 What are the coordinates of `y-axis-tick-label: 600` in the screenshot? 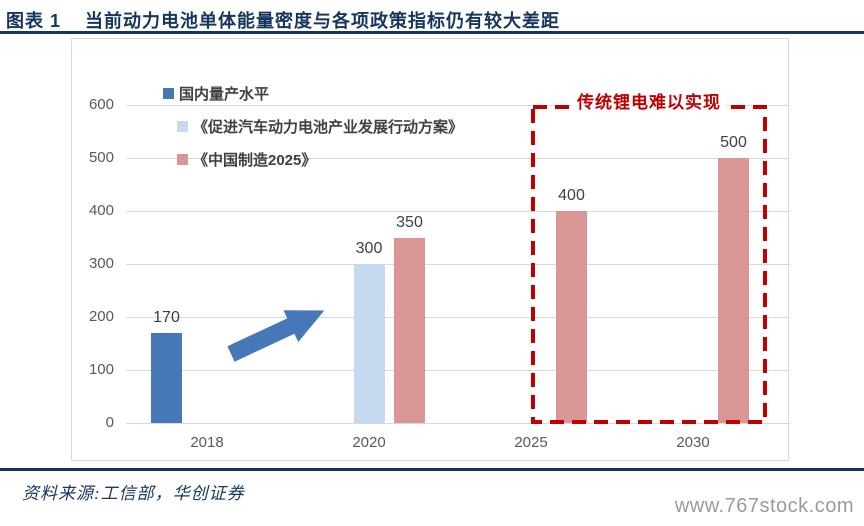 It's located at (101, 104).